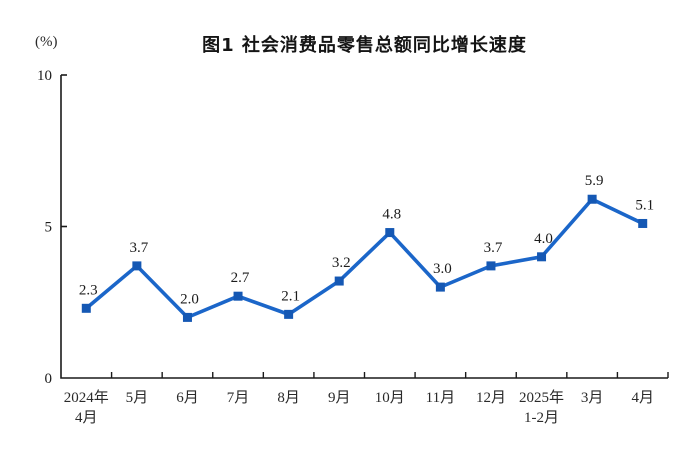 The width and height of the screenshot is (700, 452). Describe the element at coordinates (137, 398) in the screenshot. I see `x-axis-label: 5月` at that location.